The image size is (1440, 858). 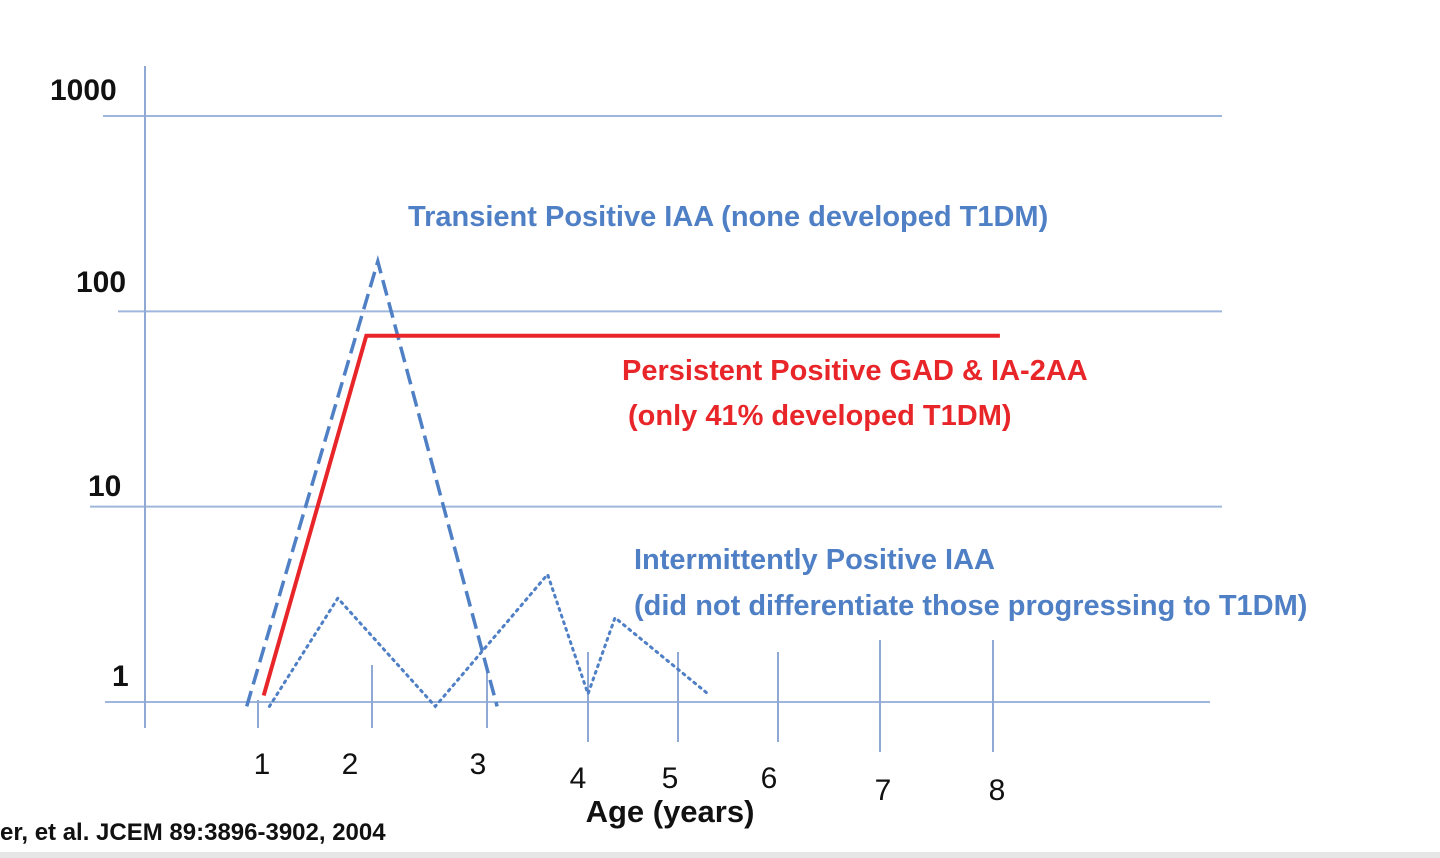 I want to click on x-tick-label-2: 2, so click(x=350, y=764).